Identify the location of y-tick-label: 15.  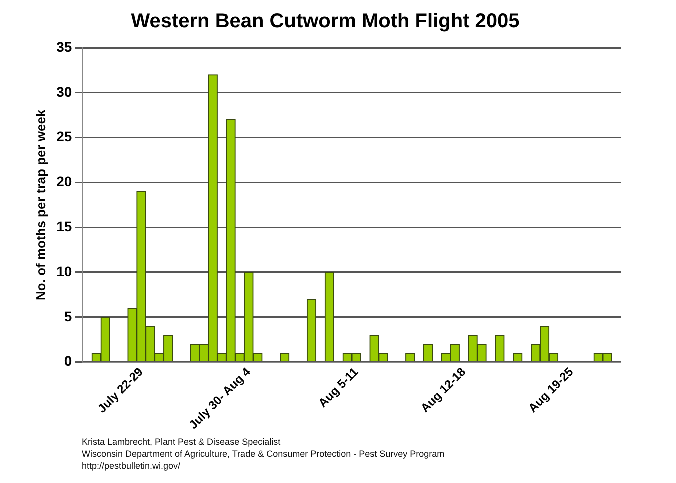
(64, 226).